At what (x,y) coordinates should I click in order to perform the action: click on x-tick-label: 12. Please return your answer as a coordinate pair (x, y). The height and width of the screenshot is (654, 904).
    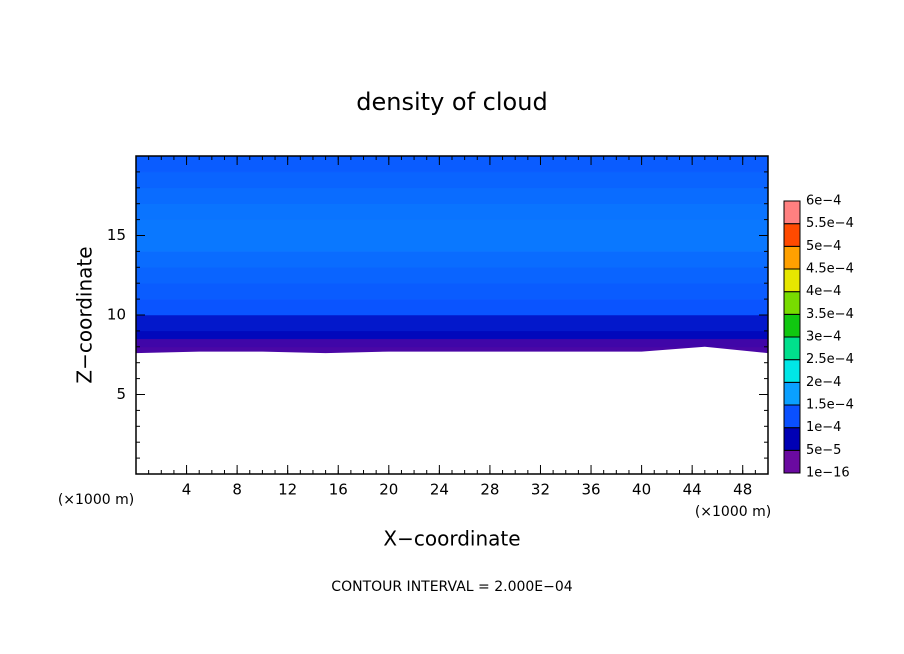
    Looking at the image, I should click on (287, 490).